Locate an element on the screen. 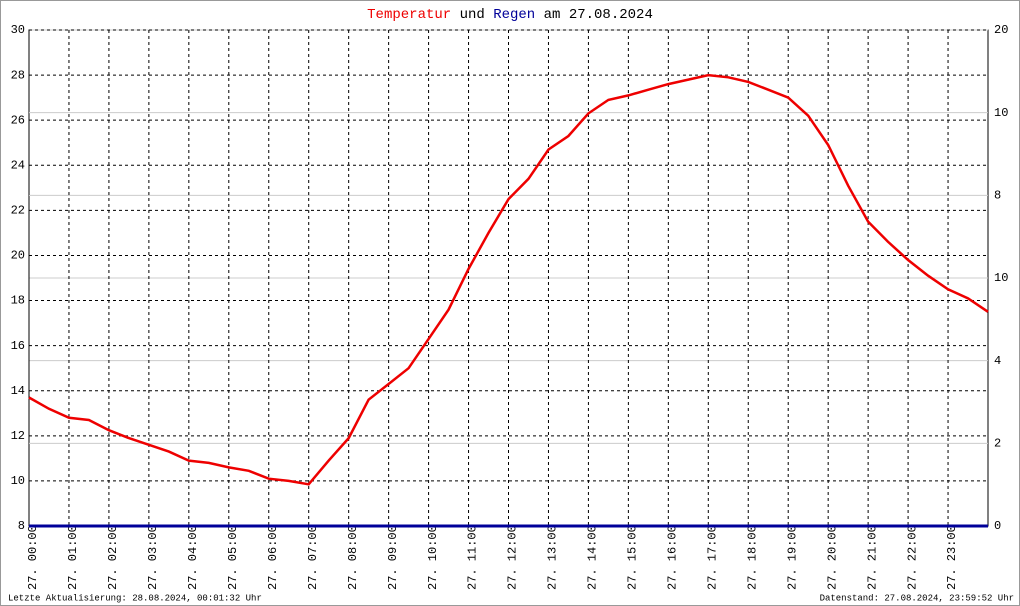 The height and width of the screenshot is (606, 1020). x-tick-label: 27. 22:00 is located at coordinates (912, 557).